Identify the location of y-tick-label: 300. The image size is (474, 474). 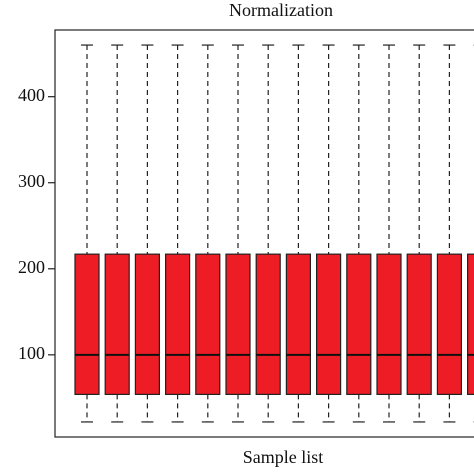
(31, 181).